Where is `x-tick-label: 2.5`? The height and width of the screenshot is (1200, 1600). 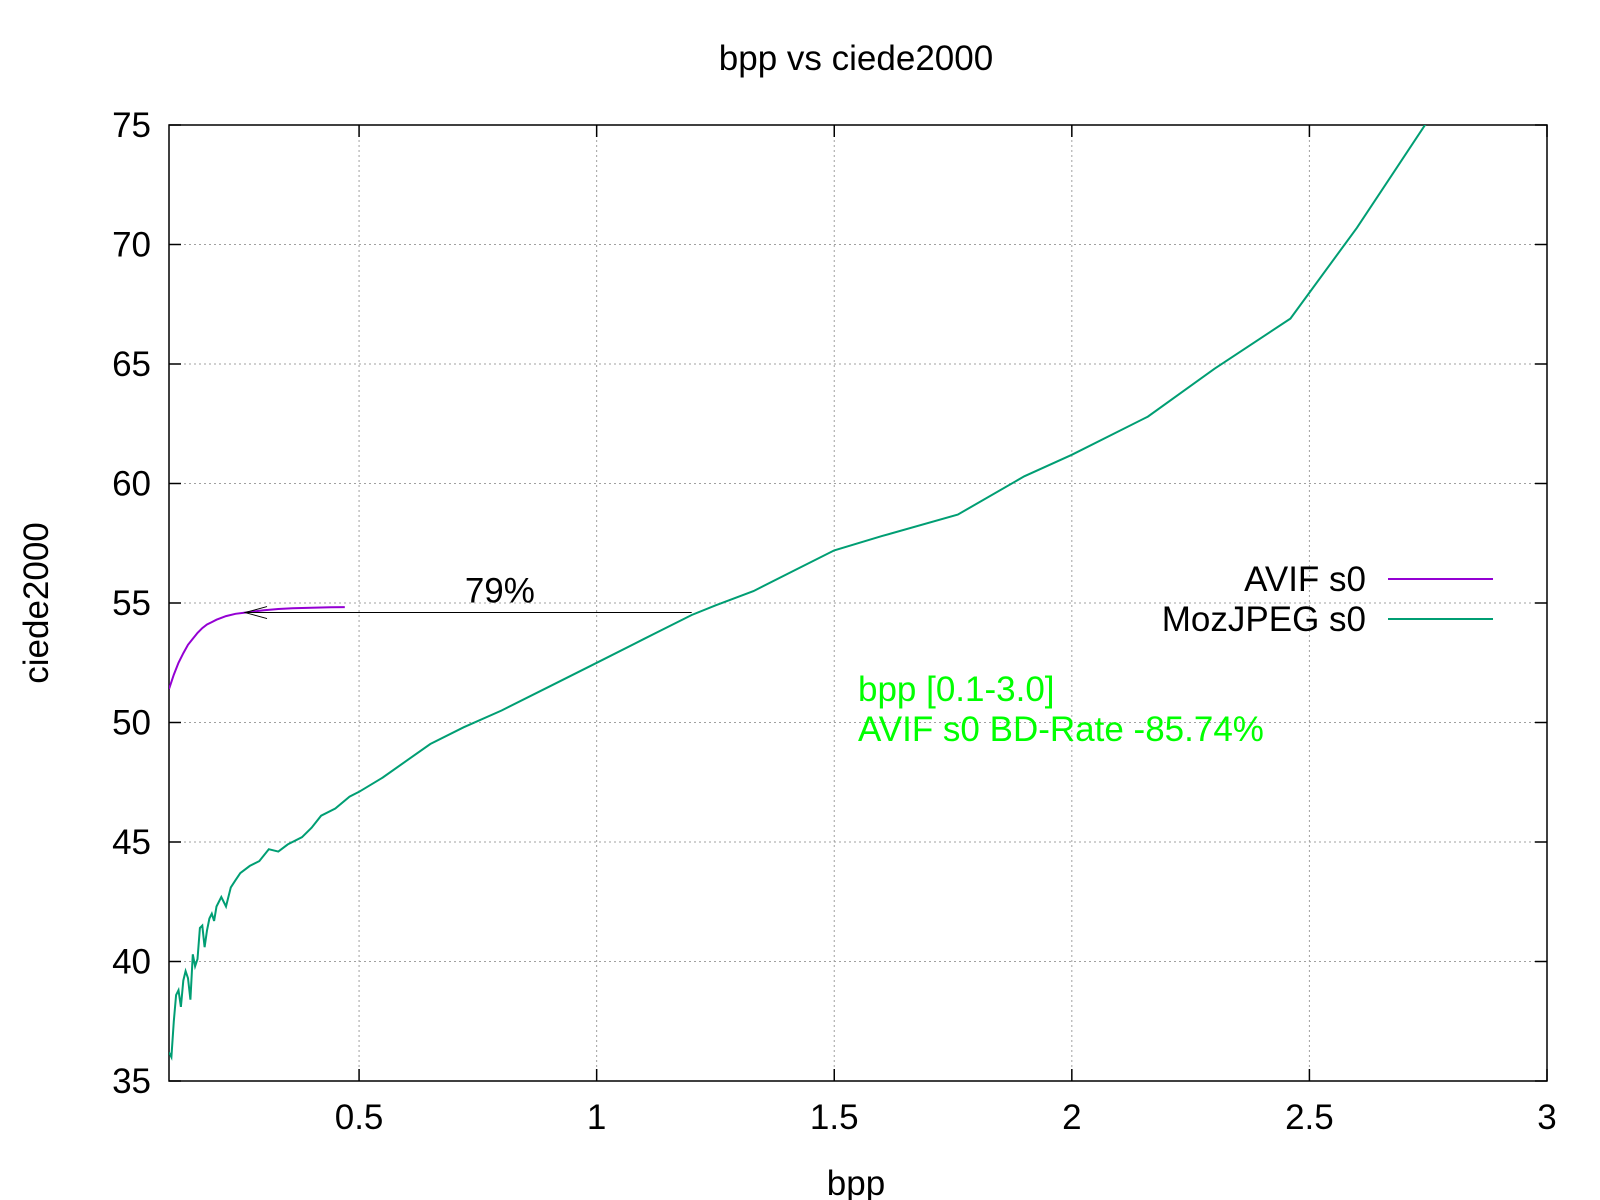 x-tick-label: 2.5 is located at coordinates (1309, 1117).